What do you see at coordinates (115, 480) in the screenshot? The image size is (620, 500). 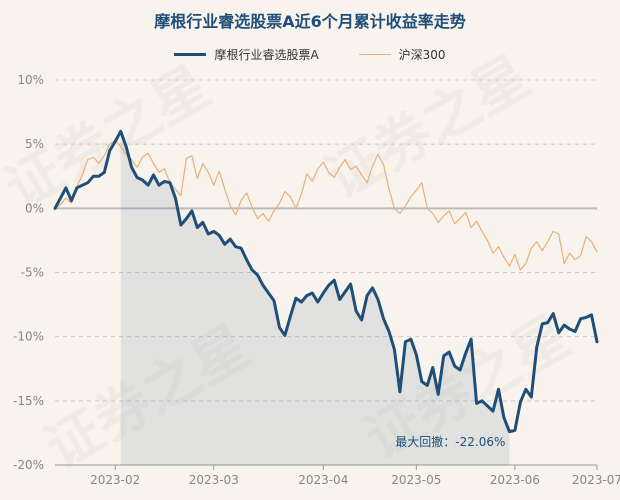 I see `x-tick-label: 2023-02` at bounding box center [115, 480].